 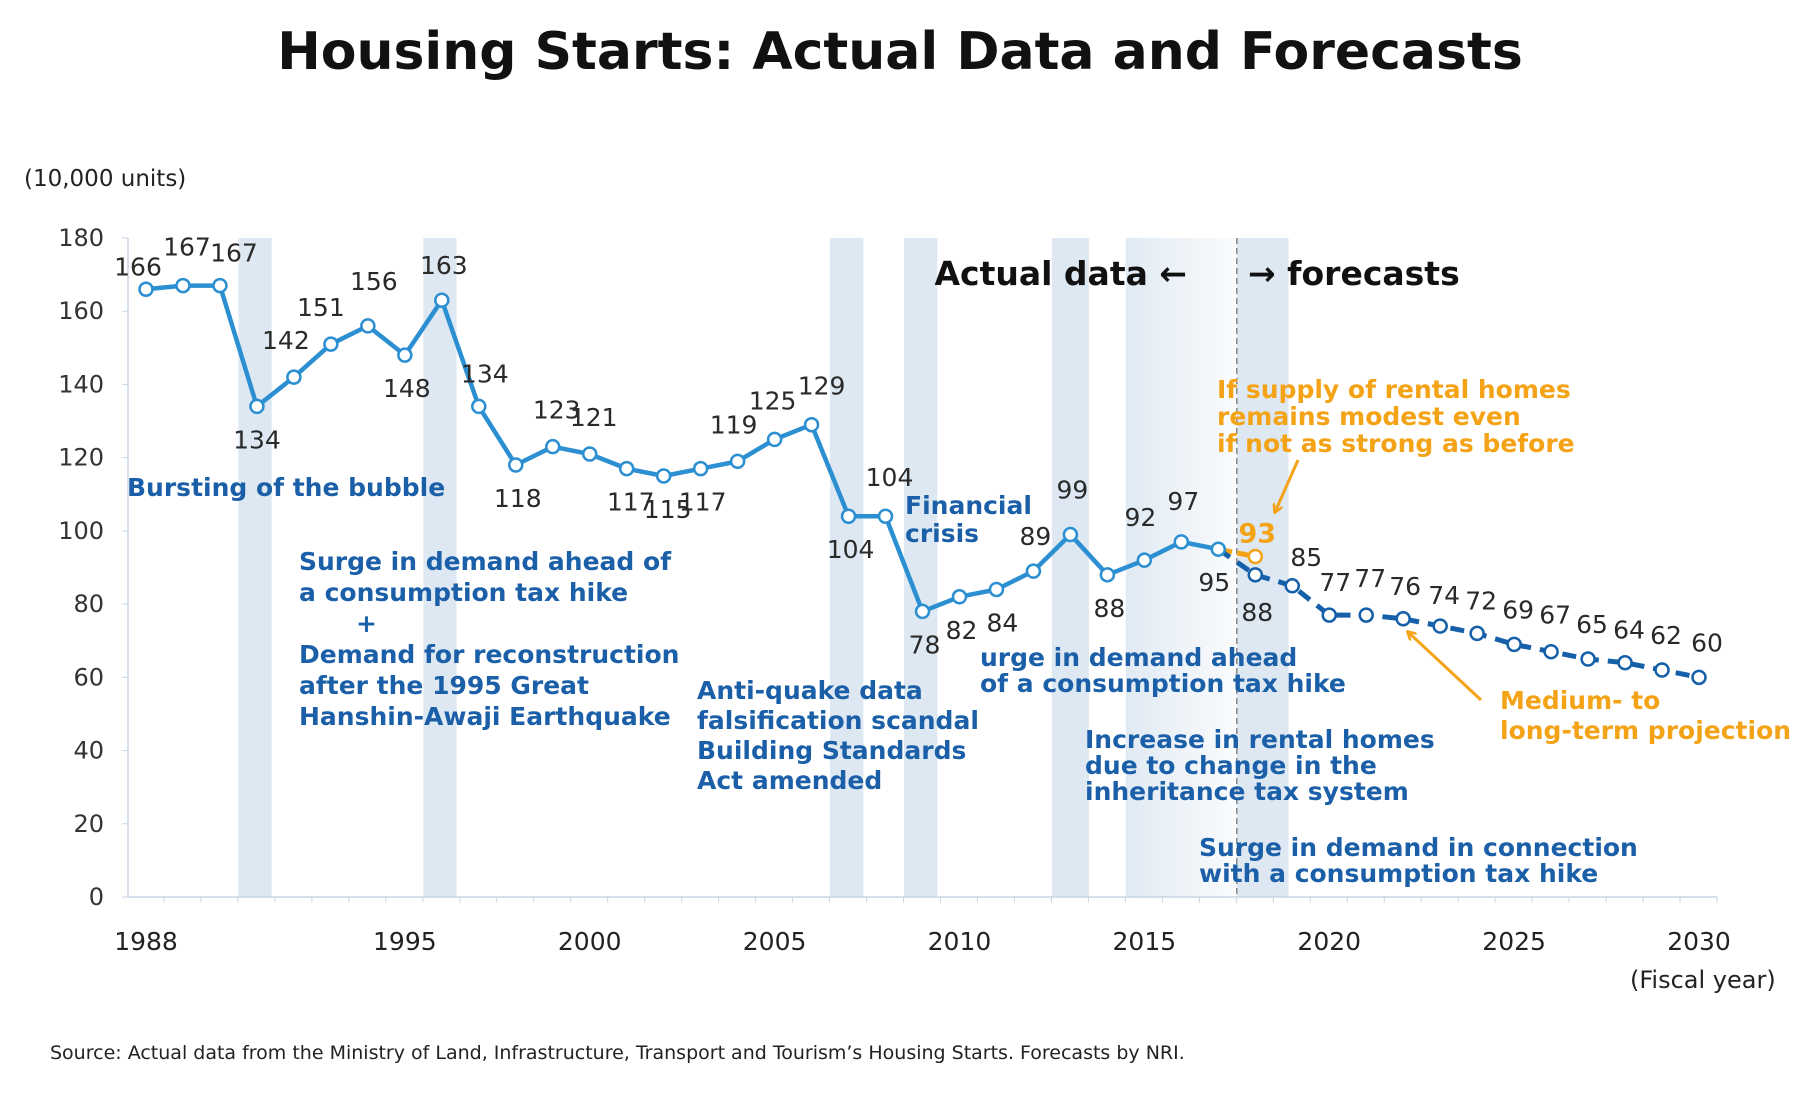 What do you see at coordinates (1369, 416) in the screenshot?
I see `annotation-line: remains modest even` at bounding box center [1369, 416].